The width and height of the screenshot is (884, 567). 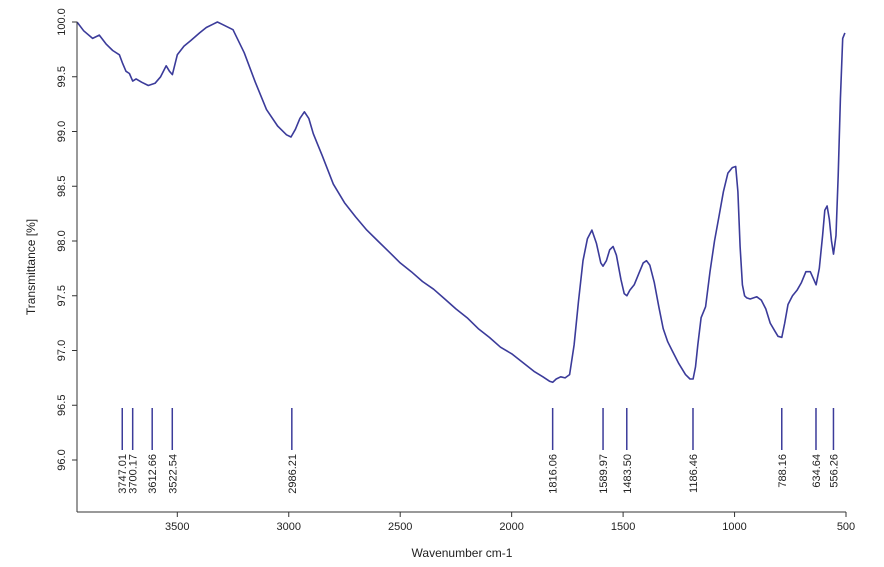 I want to click on x-tick-label: 2000, so click(x=511, y=527).